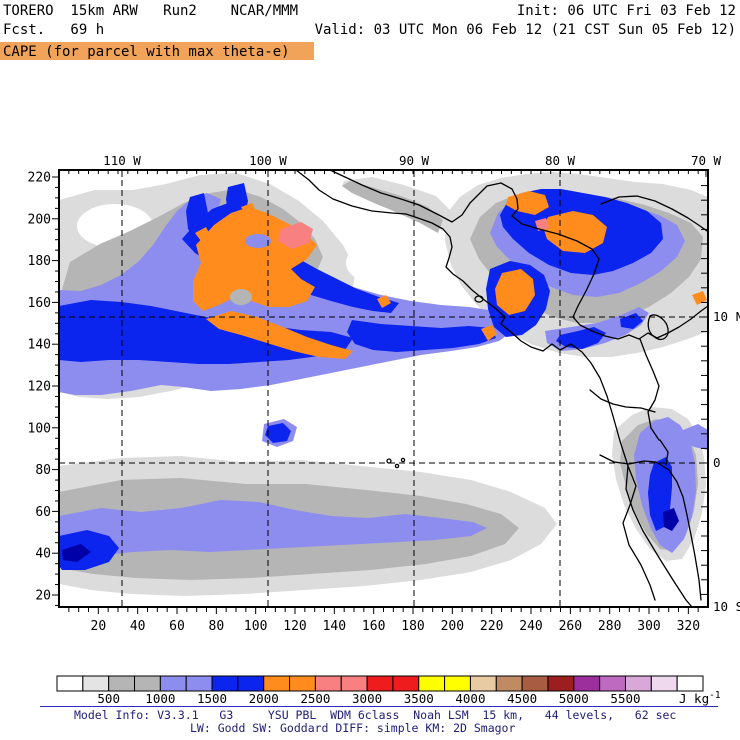  Describe the element at coordinates (726, 316) in the screenshot. I see `lat-tick-label: 10 N` at that location.